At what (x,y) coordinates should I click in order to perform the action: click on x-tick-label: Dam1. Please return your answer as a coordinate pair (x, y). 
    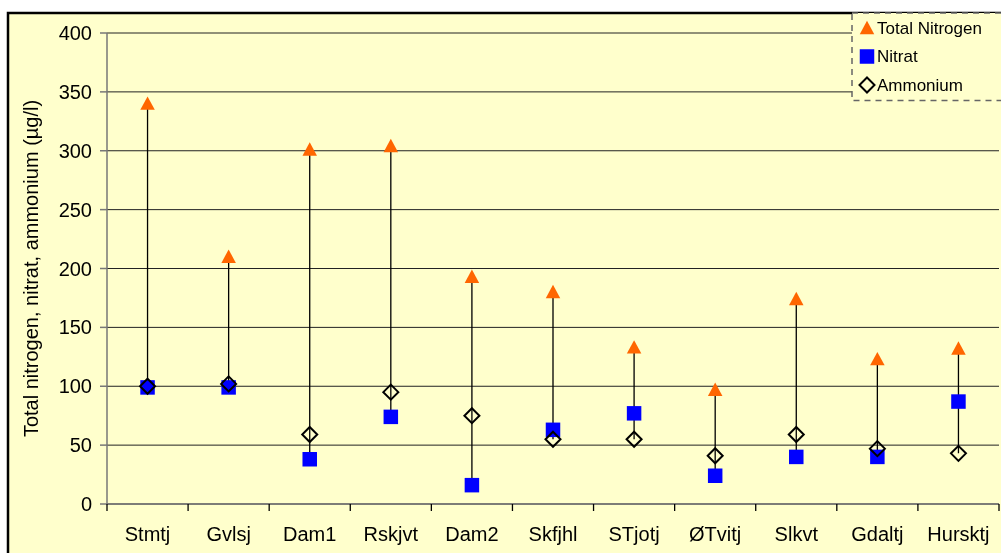
    Looking at the image, I should click on (310, 534).